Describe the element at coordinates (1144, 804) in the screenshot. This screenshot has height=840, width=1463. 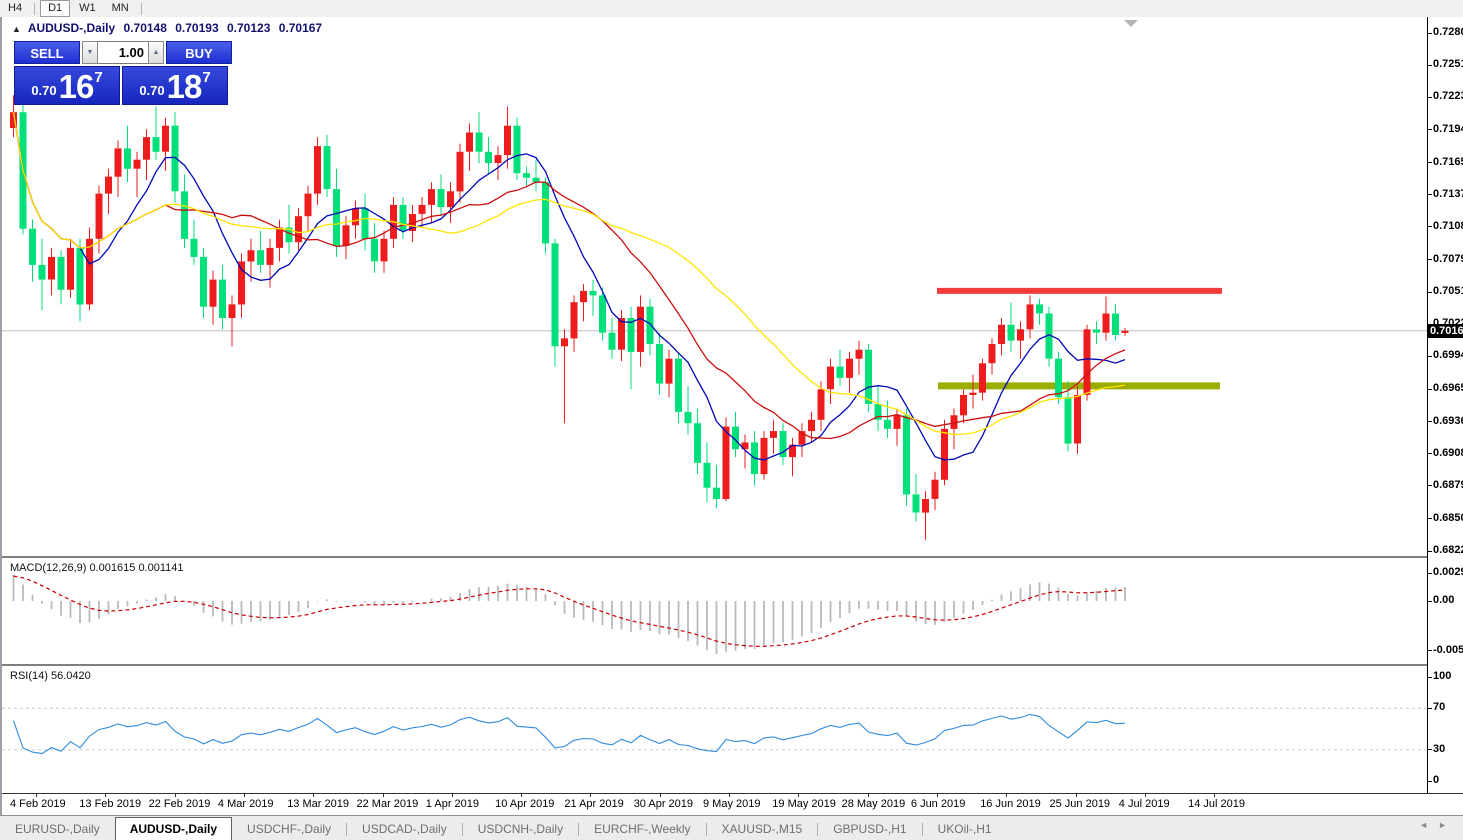
I see `date-axis-label: 4 Jul 2019` at that location.